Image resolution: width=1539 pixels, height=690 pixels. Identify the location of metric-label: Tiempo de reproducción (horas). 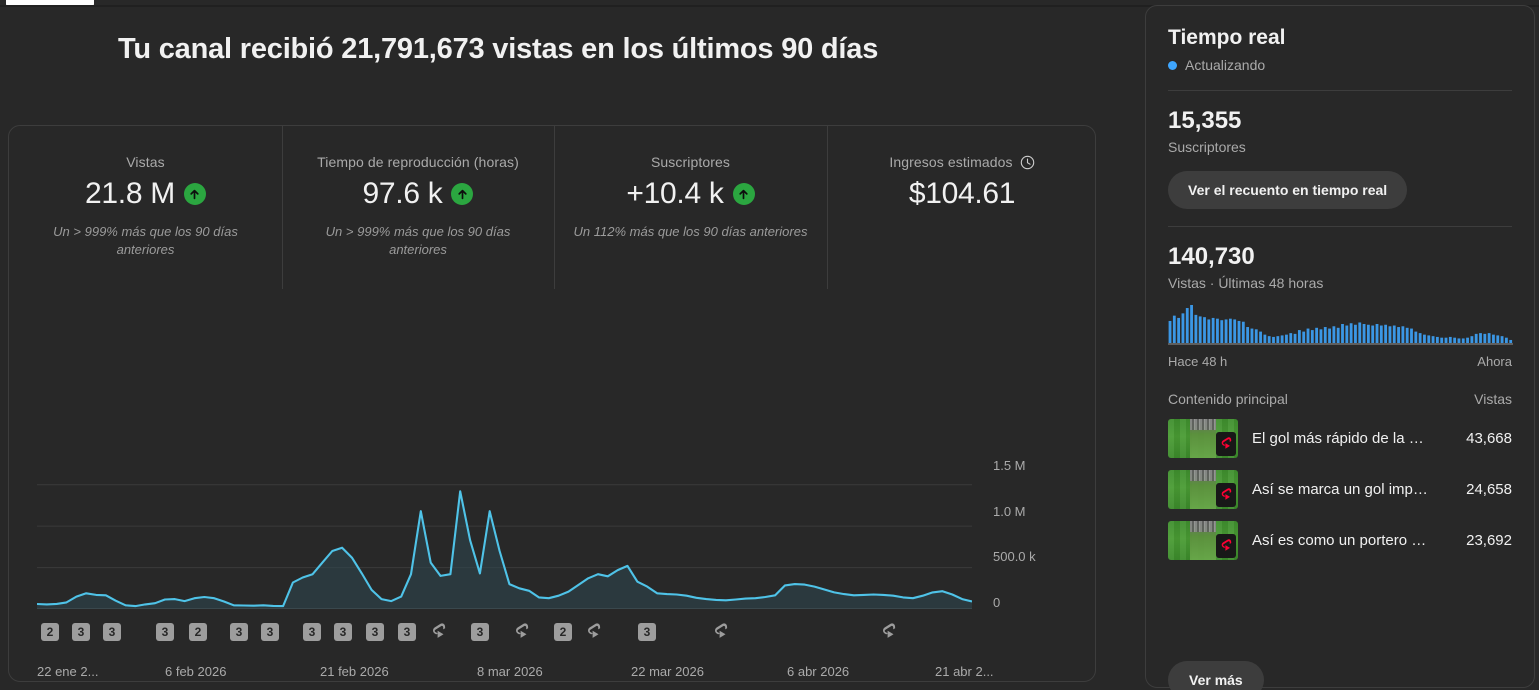
(418, 162).